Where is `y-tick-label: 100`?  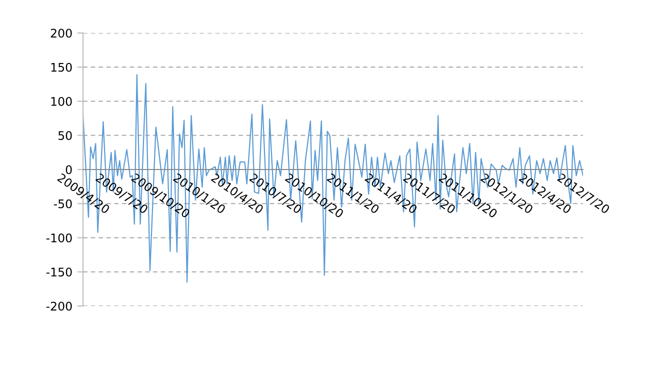 y-tick-label: 100 is located at coordinates (61, 101).